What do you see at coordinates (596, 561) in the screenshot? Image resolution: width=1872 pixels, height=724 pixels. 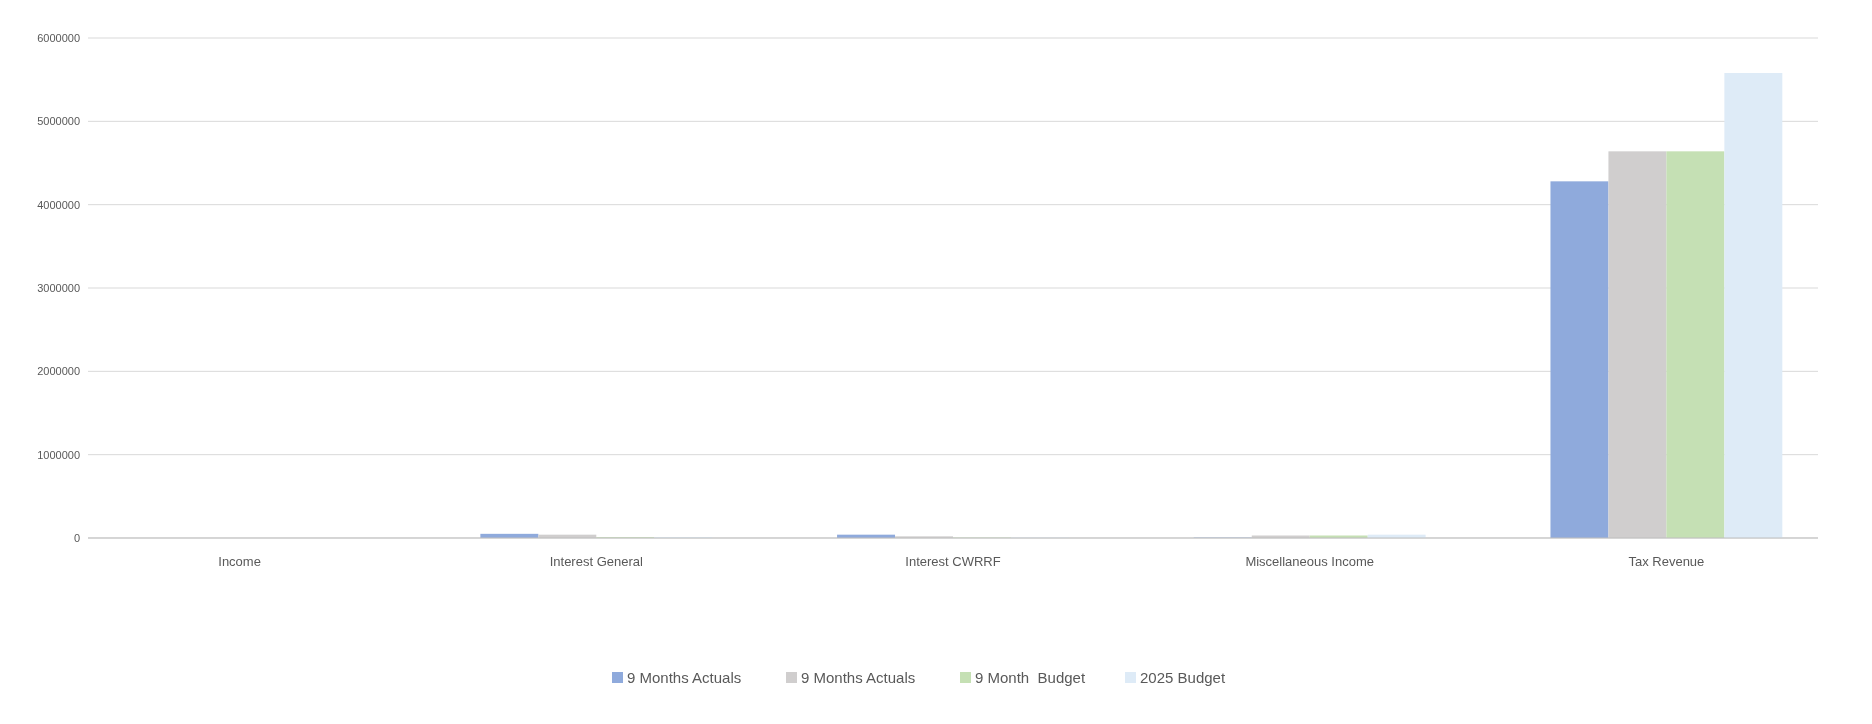 I see `x-tick-label: Interest General` at bounding box center [596, 561].